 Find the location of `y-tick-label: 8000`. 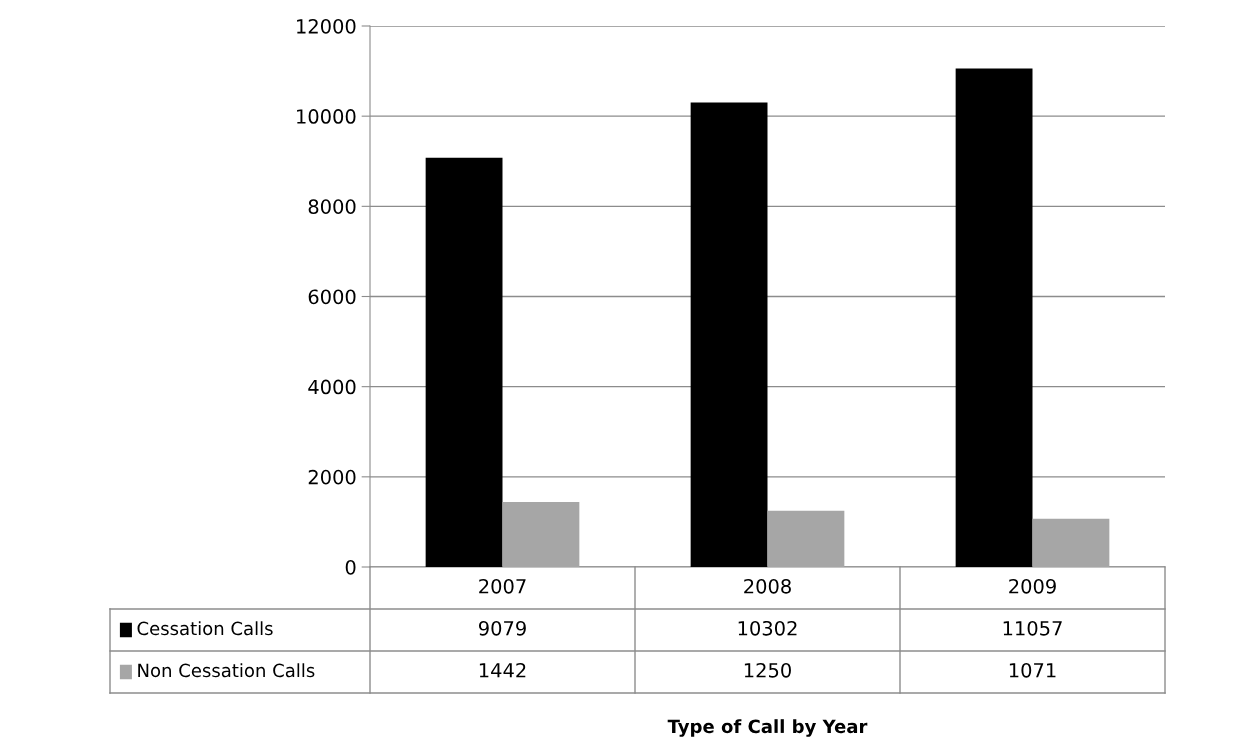

y-tick-label: 8000 is located at coordinates (332, 206).